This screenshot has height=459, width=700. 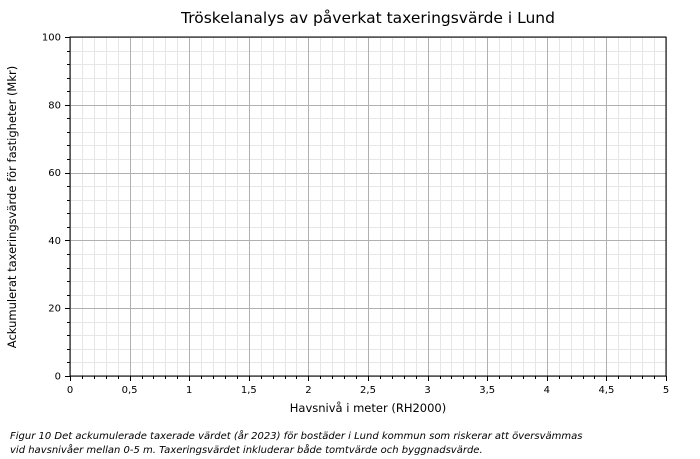 What do you see at coordinates (666, 390) in the screenshot?
I see `x-tick-label: 5` at bounding box center [666, 390].